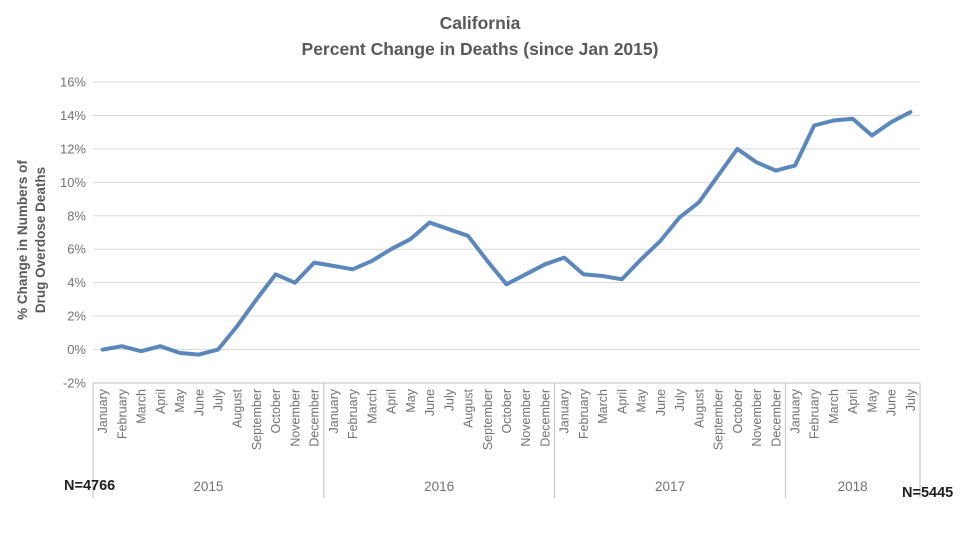 This screenshot has width=960, height=540. What do you see at coordinates (76, 282) in the screenshot?
I see `y-tick-label: 4%` at bounding box center [76, 282].